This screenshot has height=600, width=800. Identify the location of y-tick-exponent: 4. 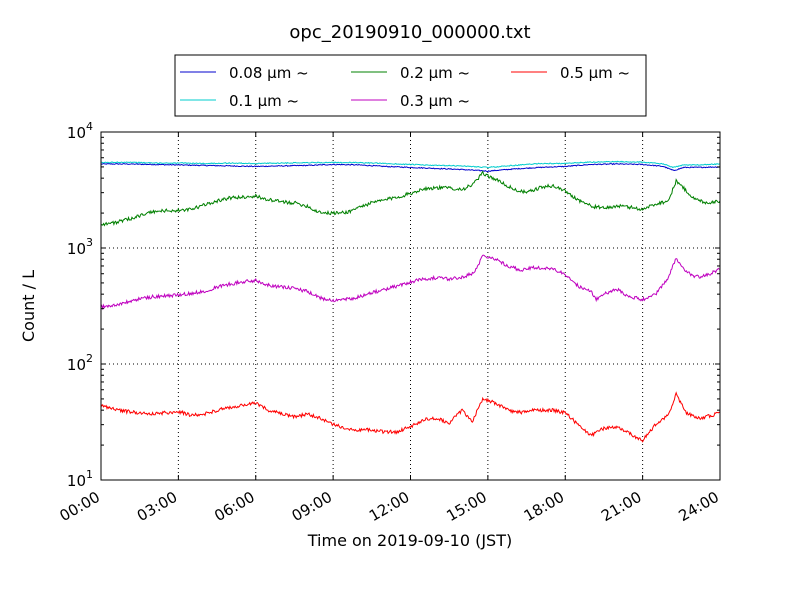
(89, 126).